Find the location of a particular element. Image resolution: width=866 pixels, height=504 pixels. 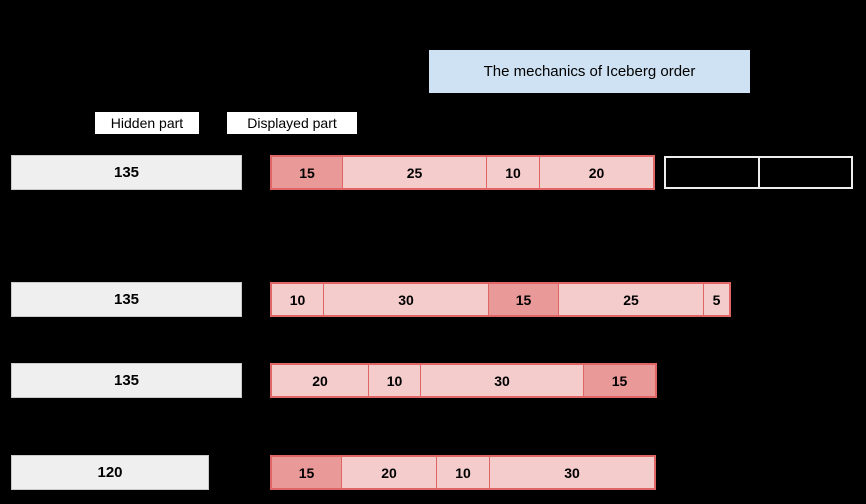

order-row: 120 15 20 10 30 is located at coordinates (433, 472).